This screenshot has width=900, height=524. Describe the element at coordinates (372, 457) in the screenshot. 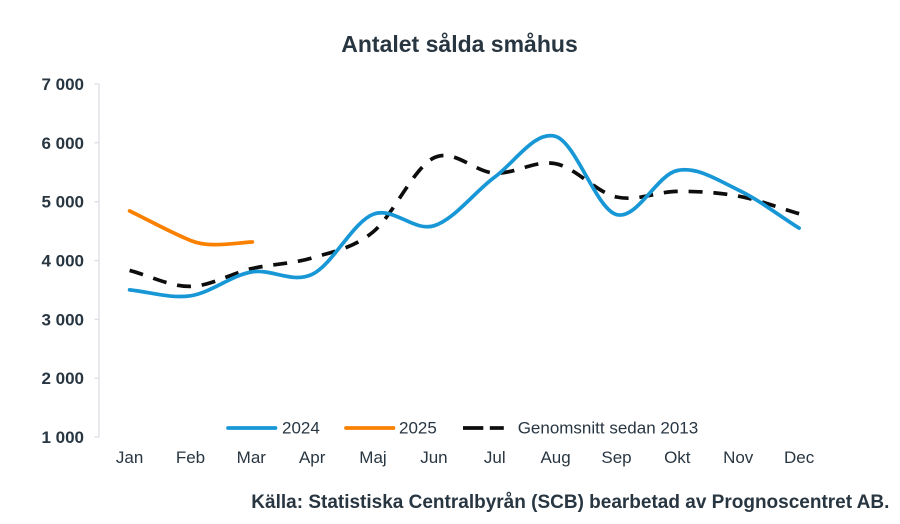

I see `svg-text: Maj` at that location.